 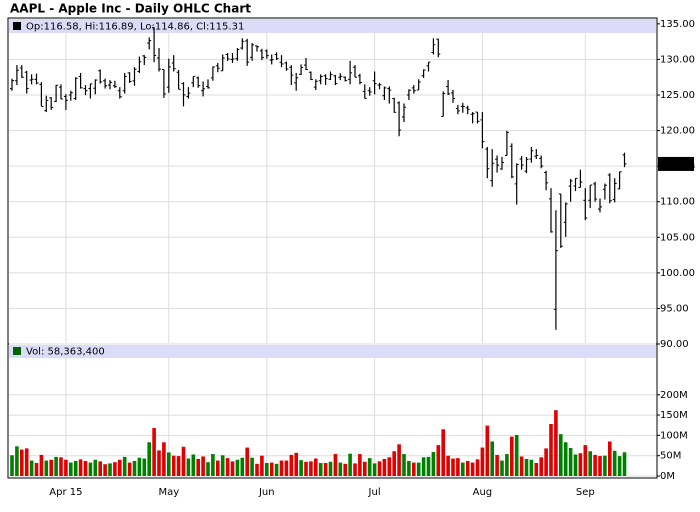 What do you see at coordinates (585, 492) in the screenshot?
I see `x-tick-label: Sep` at bounding box center [585, 492].